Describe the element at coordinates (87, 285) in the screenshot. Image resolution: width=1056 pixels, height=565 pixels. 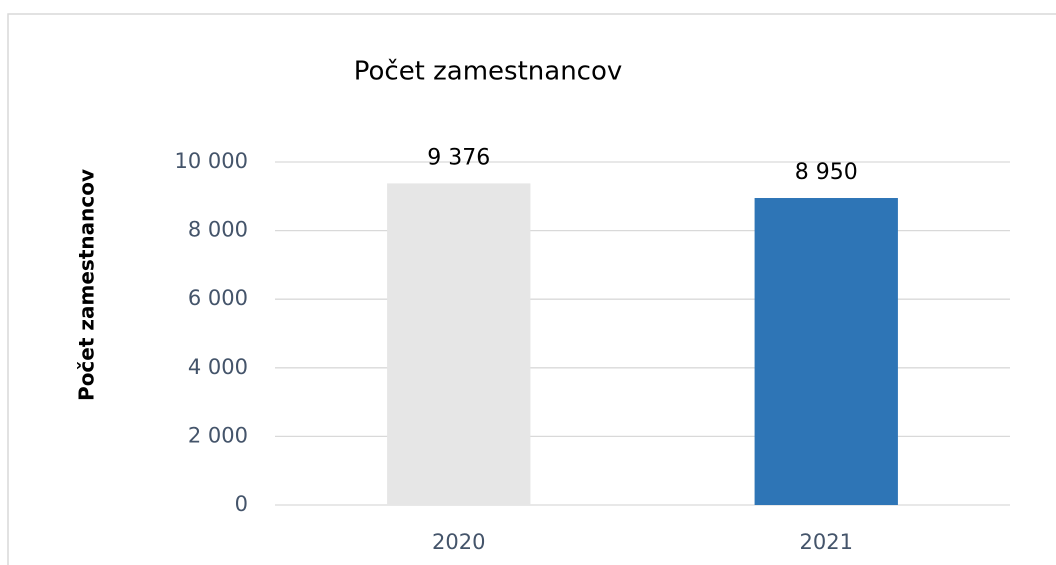
I see `y-axis-label: Počet zamestnancov` at that location.